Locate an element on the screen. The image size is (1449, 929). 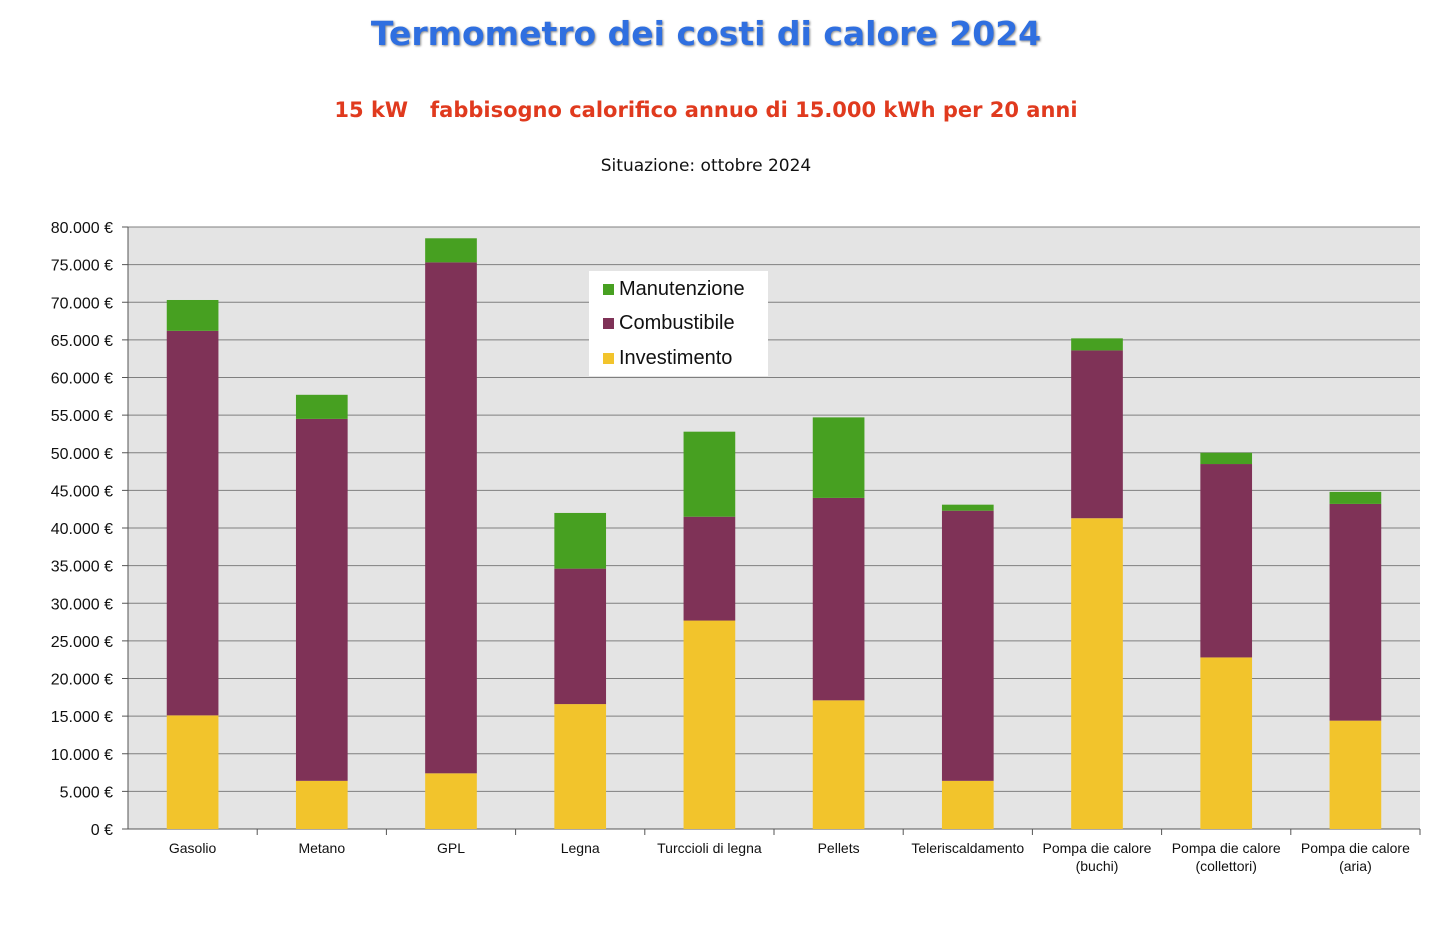
legend-item-investimento: Investimento is located at coordinates (667, 358).